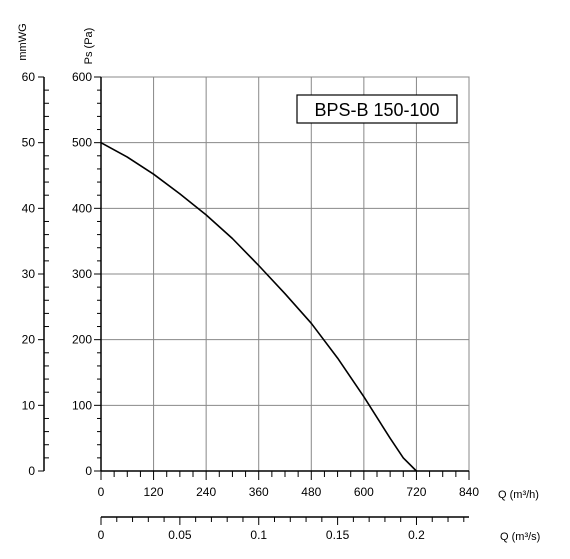 The image size is (570, 559). I want to click on x-secondary-tick-label: 0.1, so click(258, 535).